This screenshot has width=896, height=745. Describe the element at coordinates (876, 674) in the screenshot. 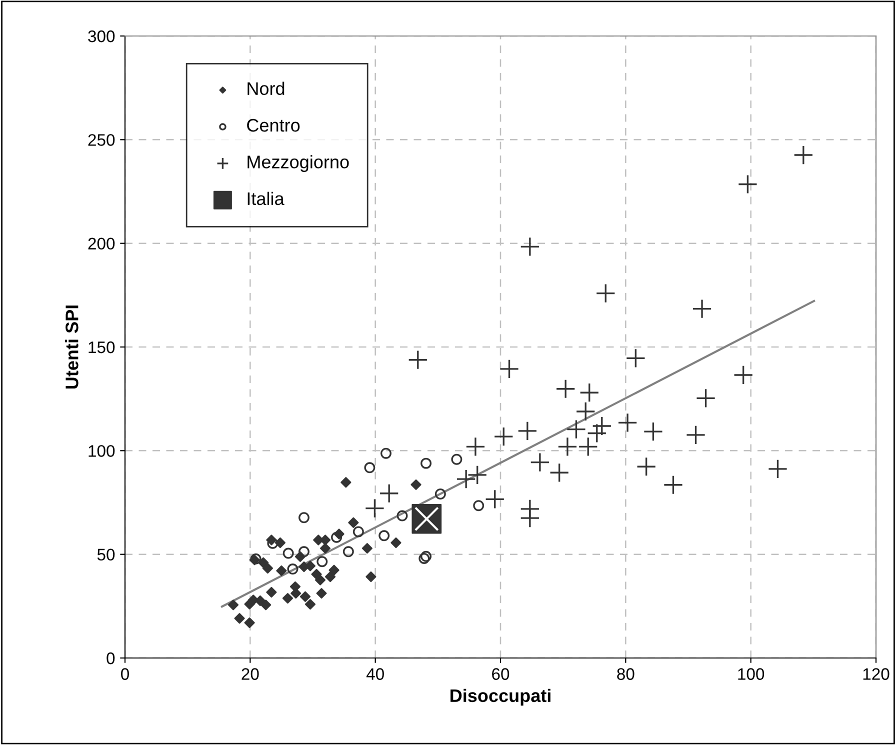

I see `x-tick-label: 120` at that location.